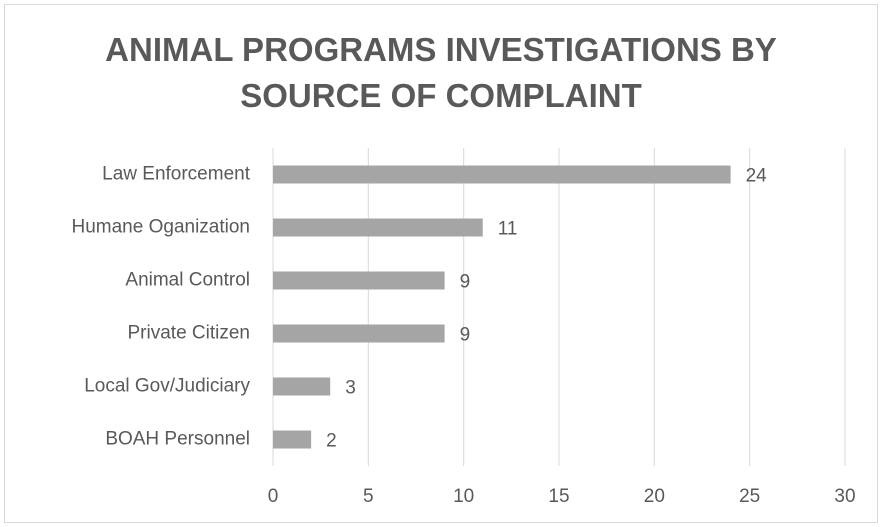  I want to click on data-label: 3, so click(350, 388).